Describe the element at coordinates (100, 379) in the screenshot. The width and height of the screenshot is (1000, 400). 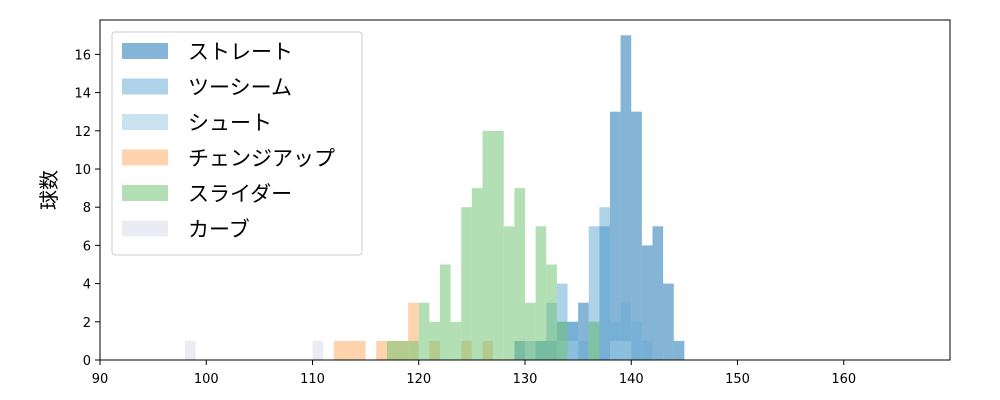
I see `x-tick-label-0: 90` at that location.